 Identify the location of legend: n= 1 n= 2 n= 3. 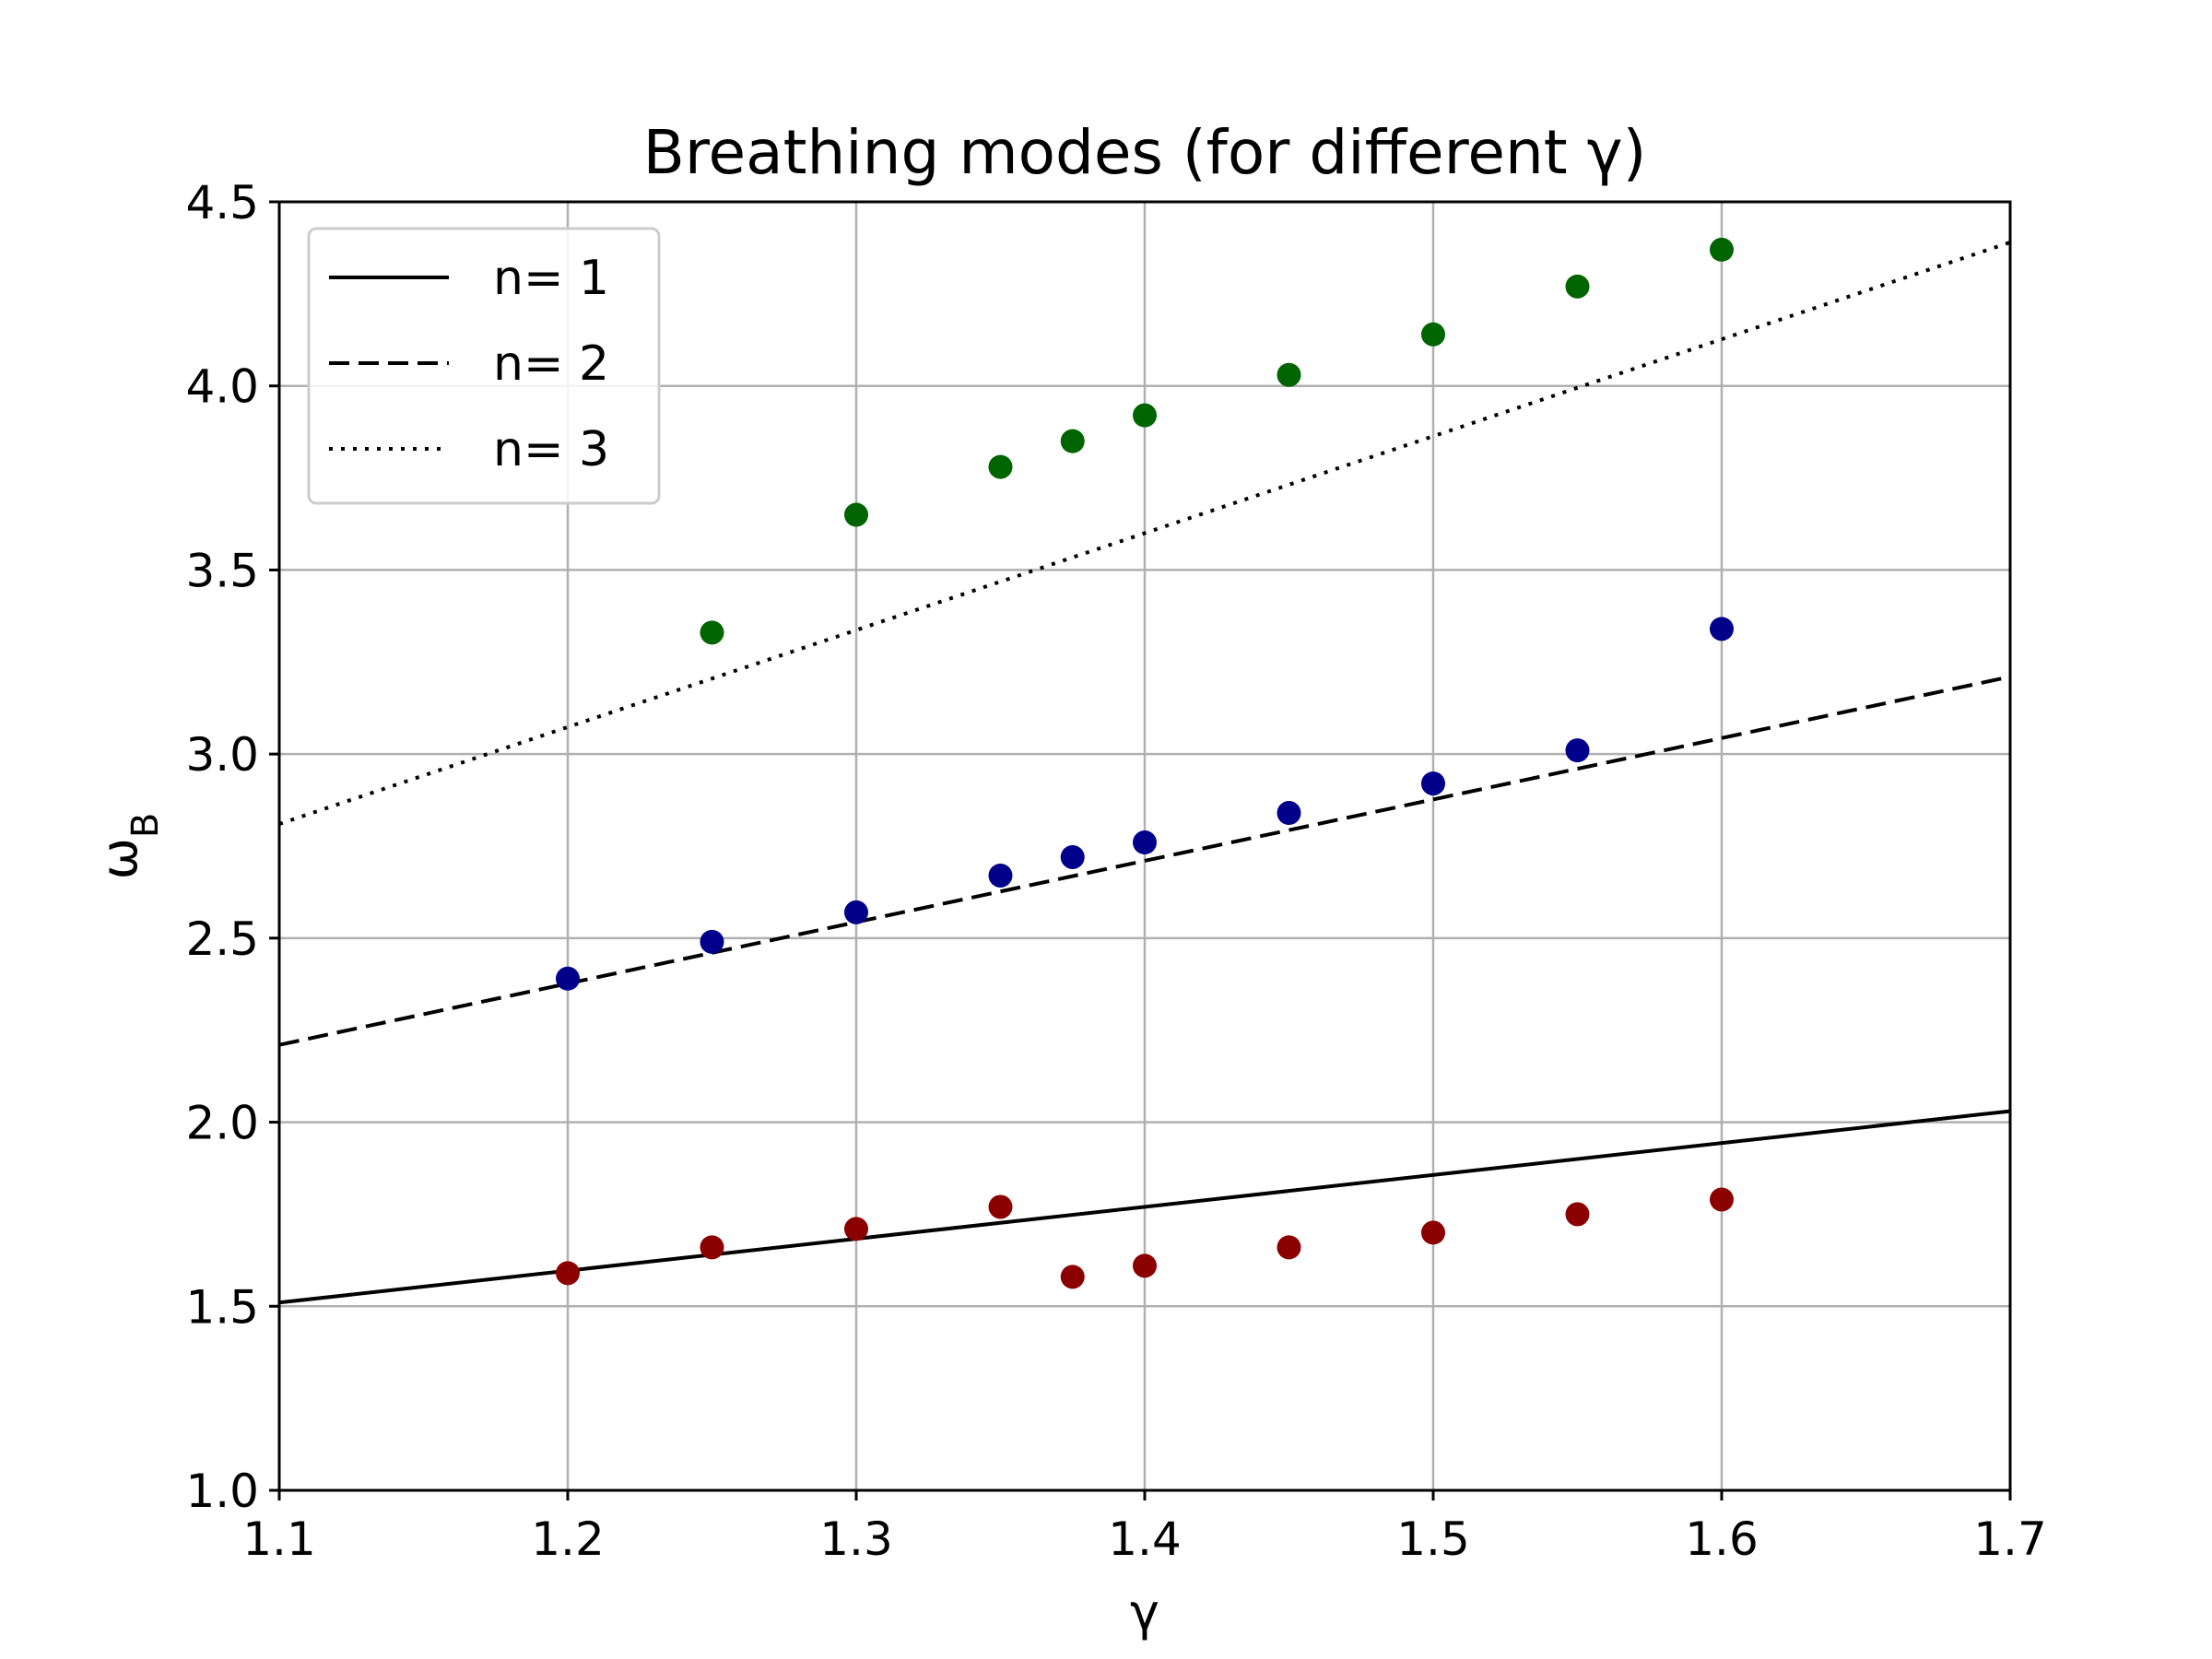
(484, 366).